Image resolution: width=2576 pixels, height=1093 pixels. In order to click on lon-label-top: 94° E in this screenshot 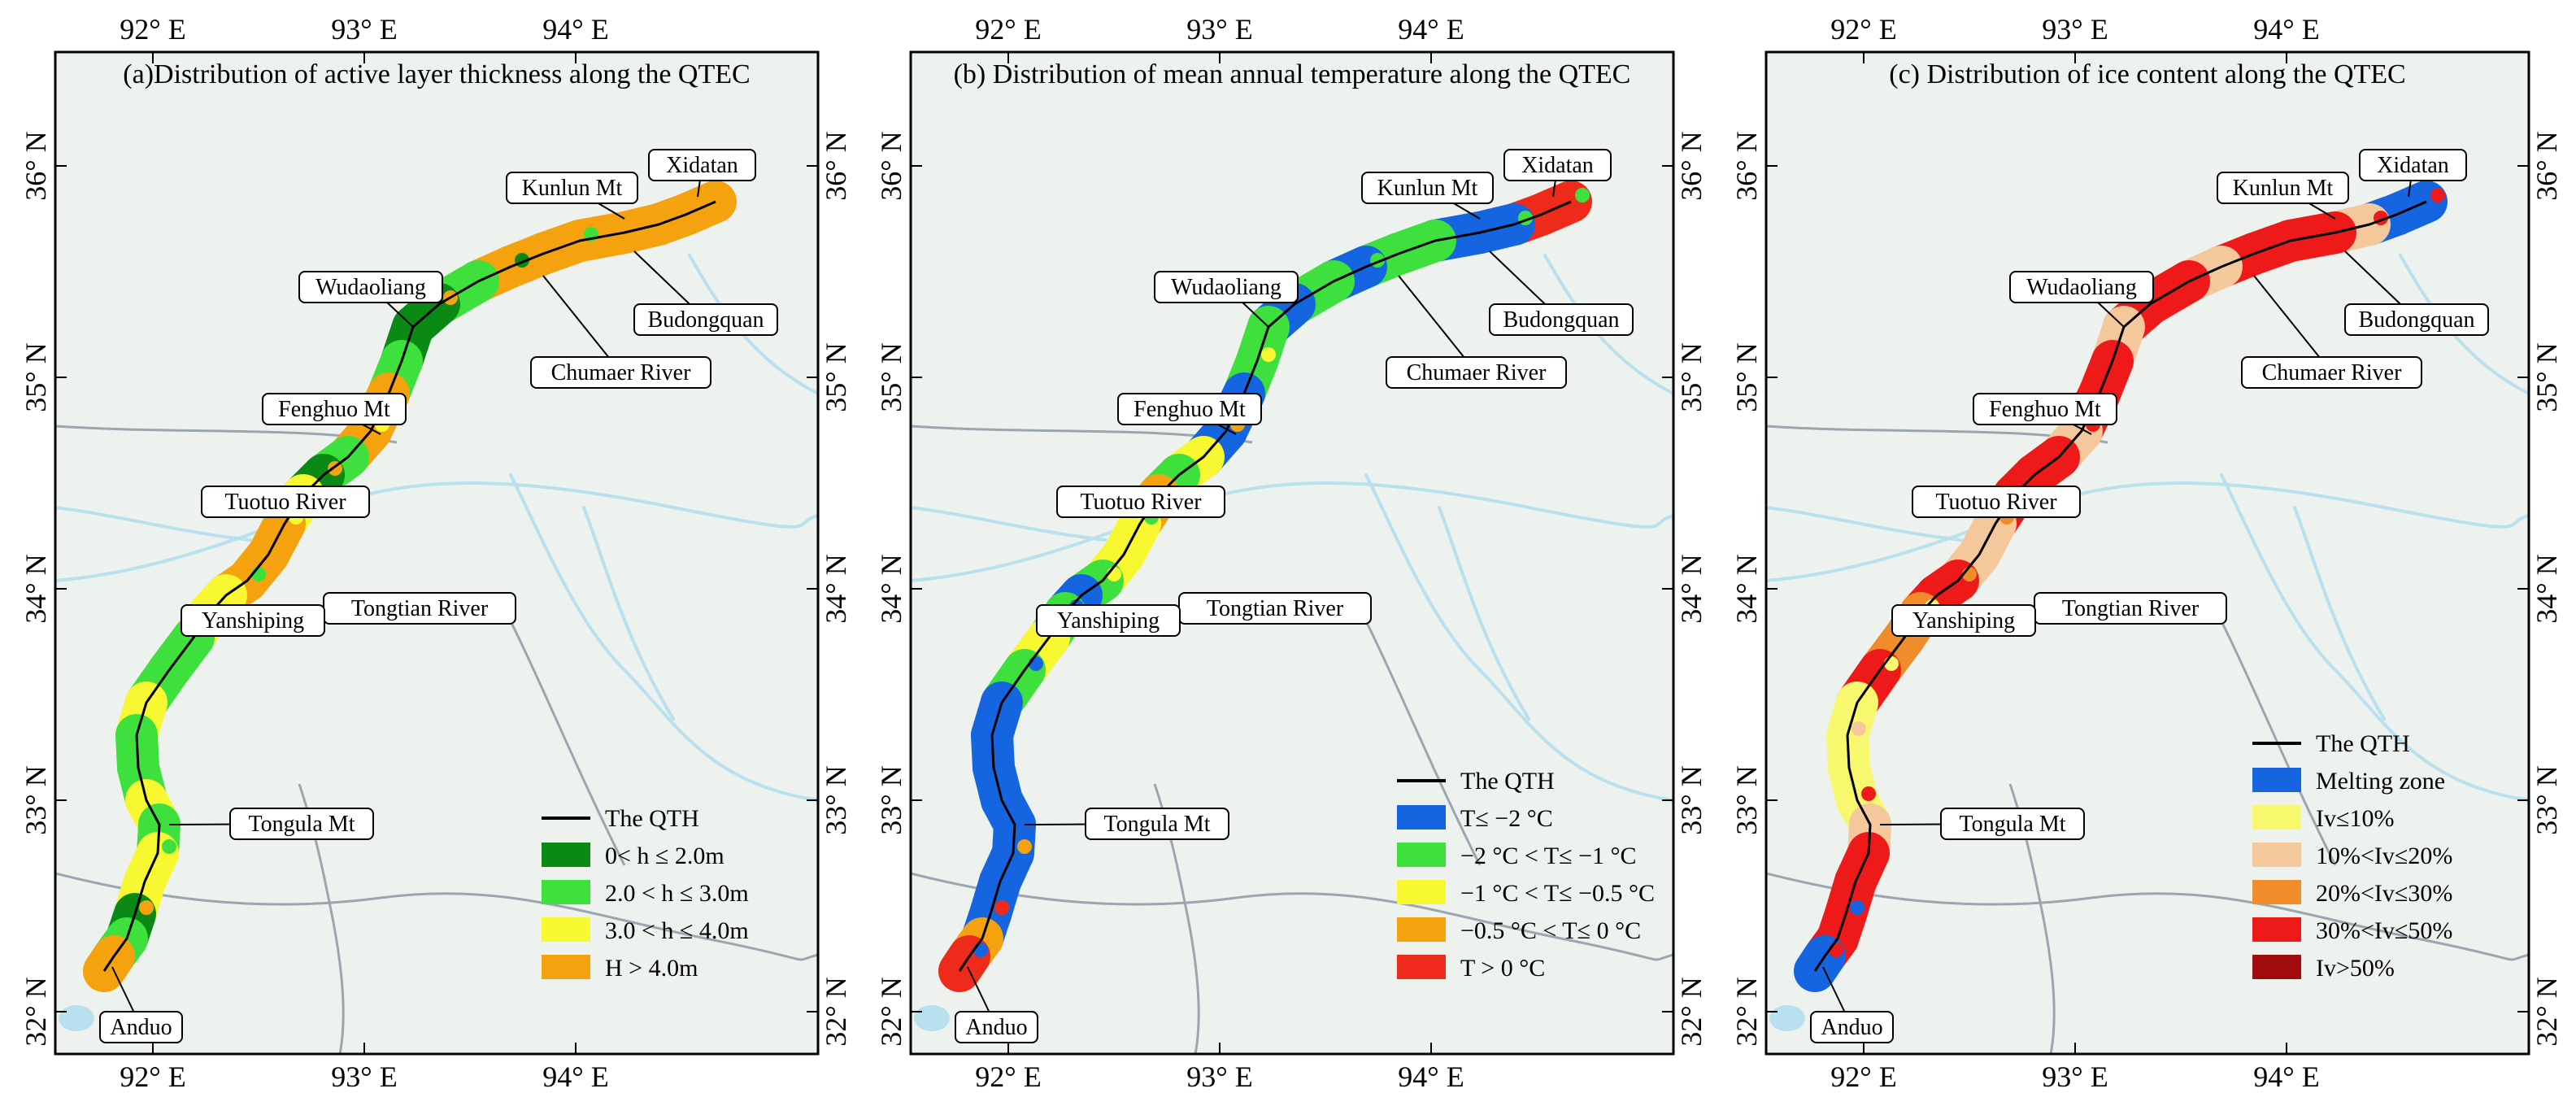, I will do `click(2286, 29)`.